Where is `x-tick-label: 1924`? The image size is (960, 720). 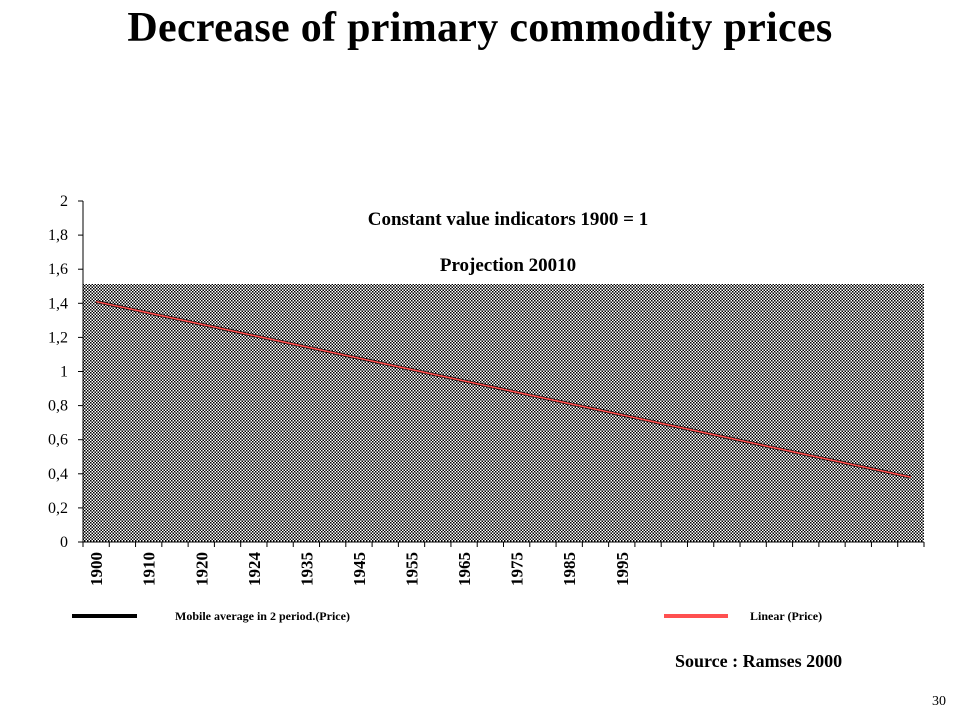 x-tick-label: 1924 is located at coordinates (254, 569).